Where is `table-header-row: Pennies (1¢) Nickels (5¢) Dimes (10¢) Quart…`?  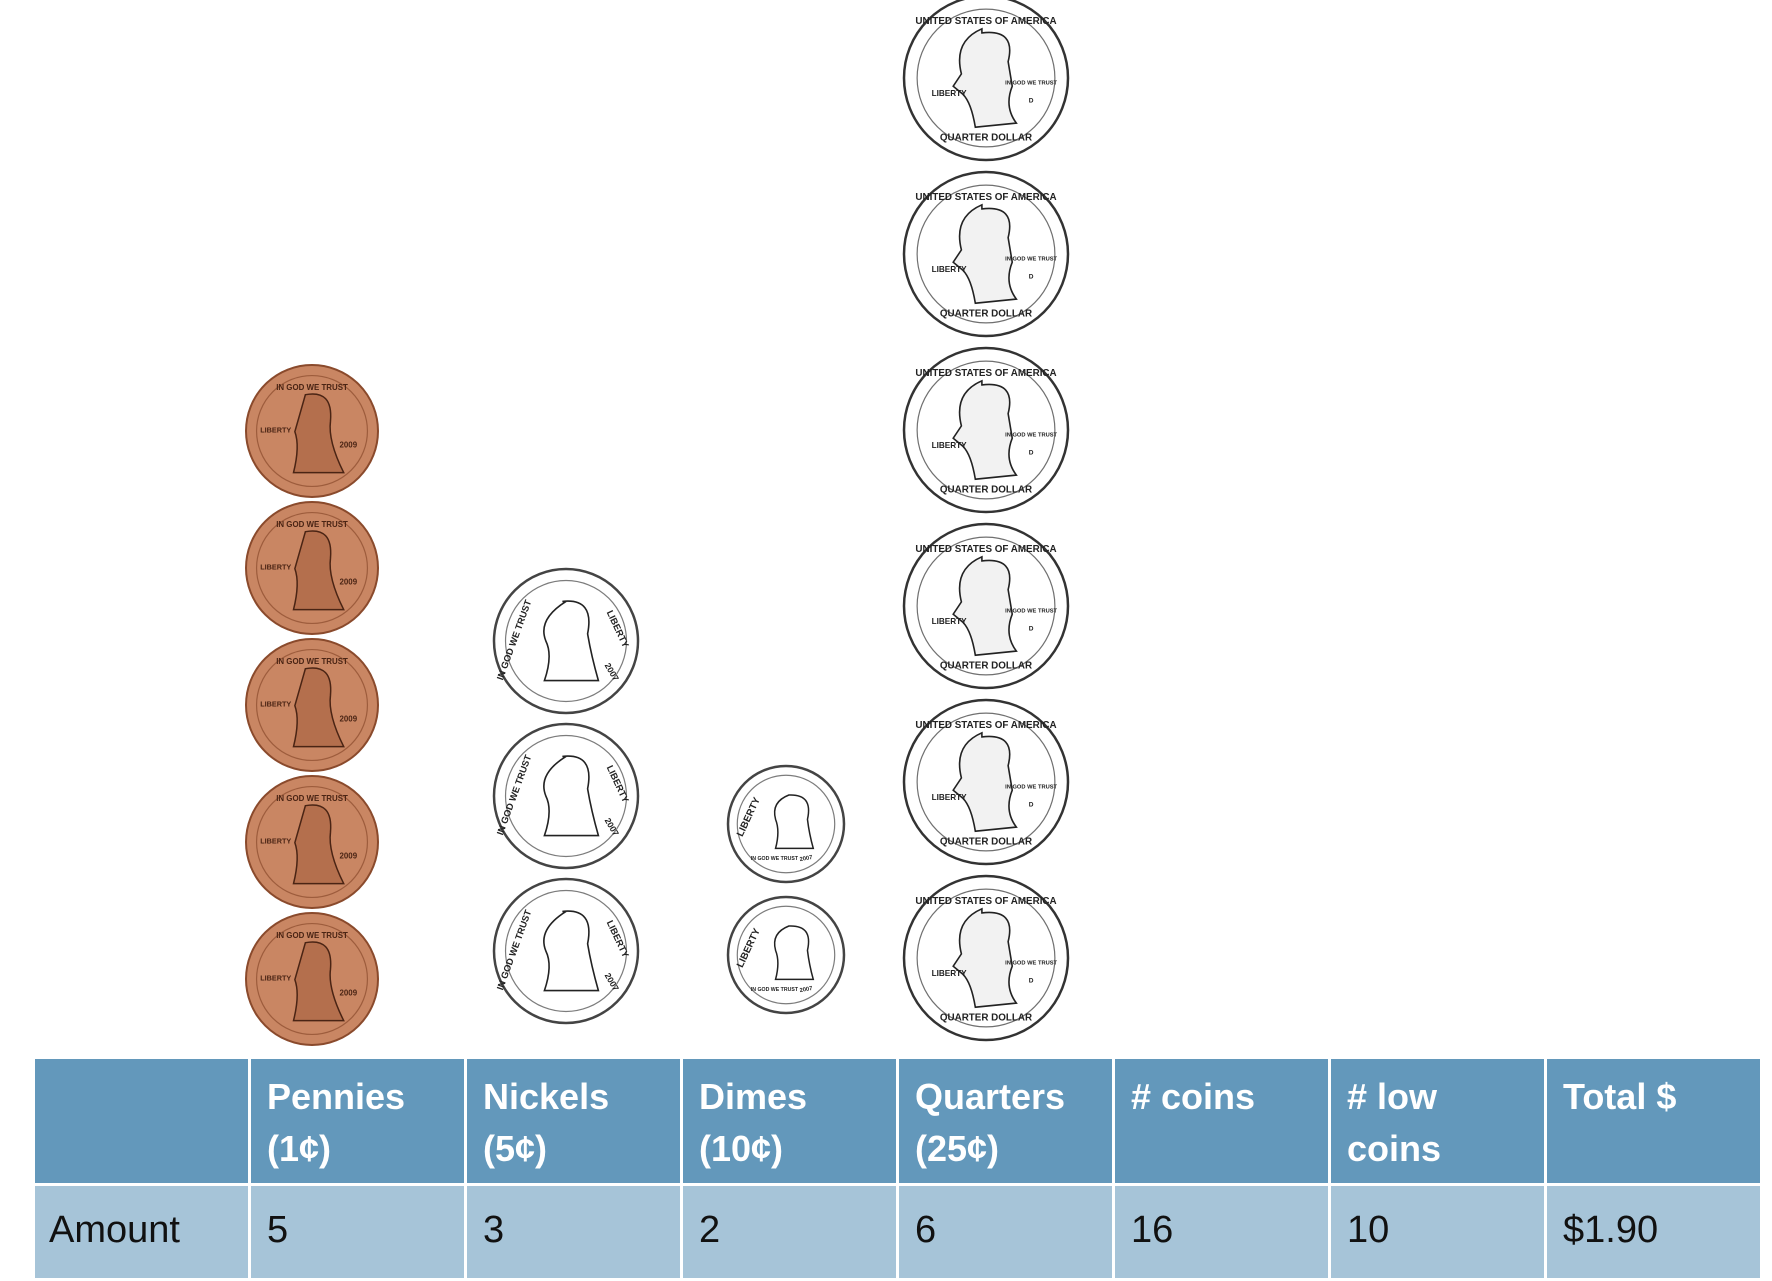 table-header-row: Pennies (1¢) Nickels (5¢) Dimes (10¢) Quart… is located at coordinates (897, 1121).